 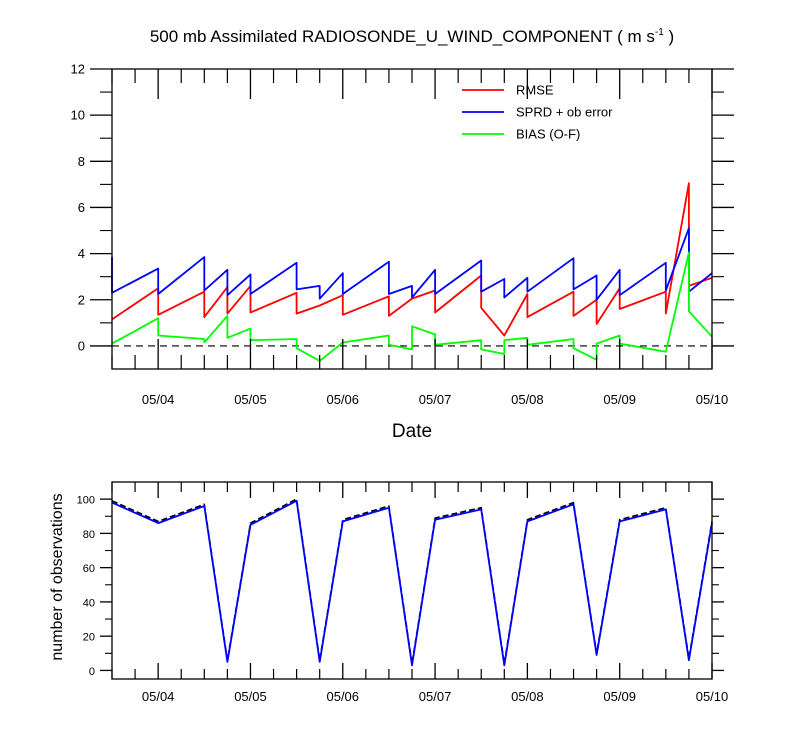 I want to click on bottom-y-tick-label: 60, so click(x=89, y=569).